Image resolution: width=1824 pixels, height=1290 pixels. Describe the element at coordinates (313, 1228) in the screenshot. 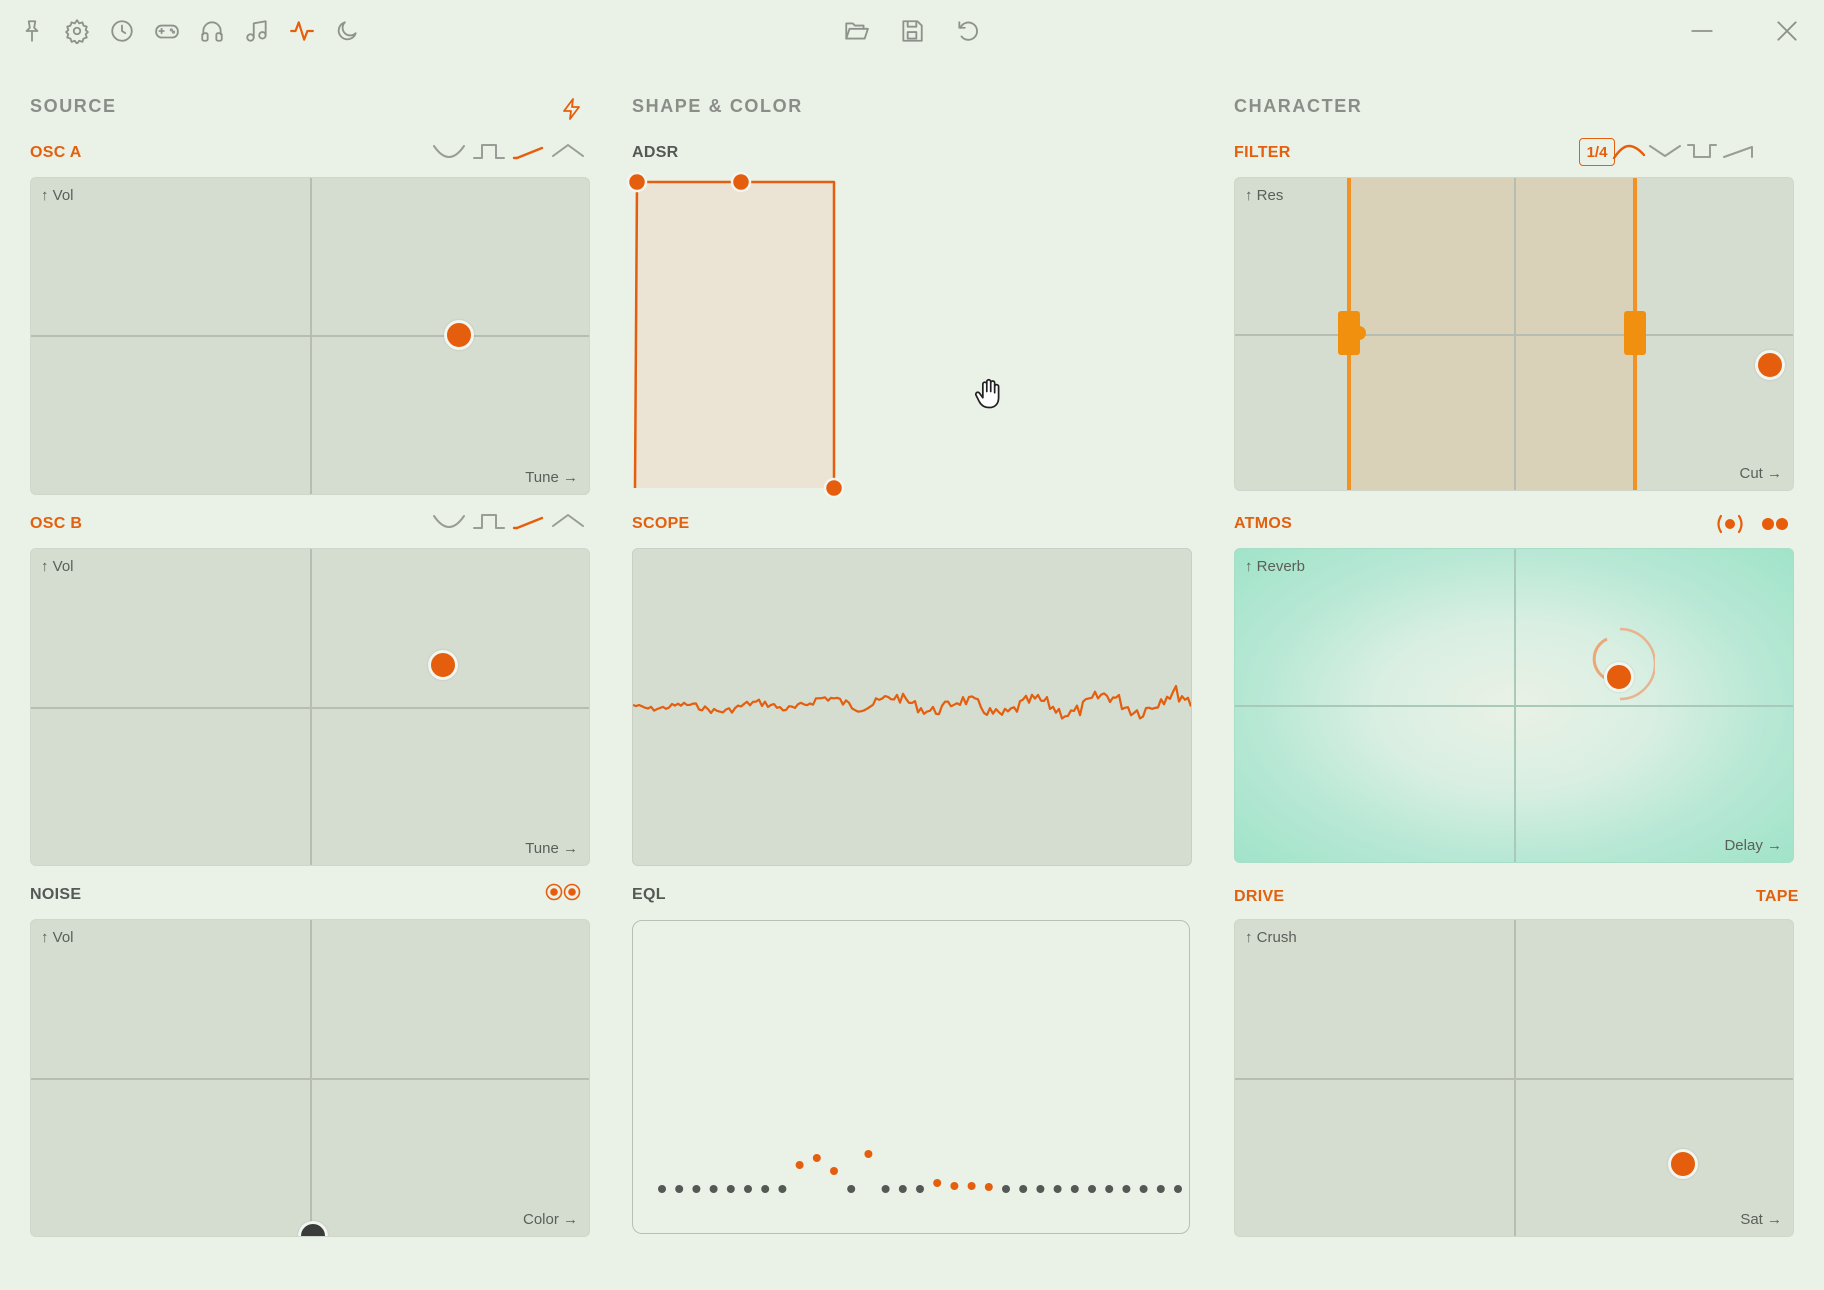

I see `noise-knob` at that location.